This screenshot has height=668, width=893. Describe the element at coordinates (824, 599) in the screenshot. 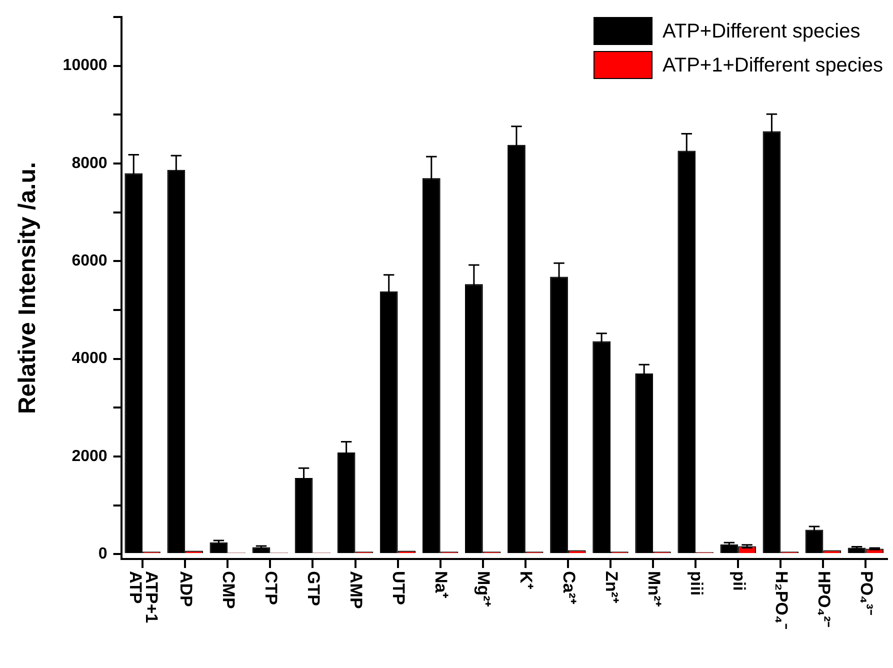

I see `x-tick-label: HPO₄²⁻` at that location.